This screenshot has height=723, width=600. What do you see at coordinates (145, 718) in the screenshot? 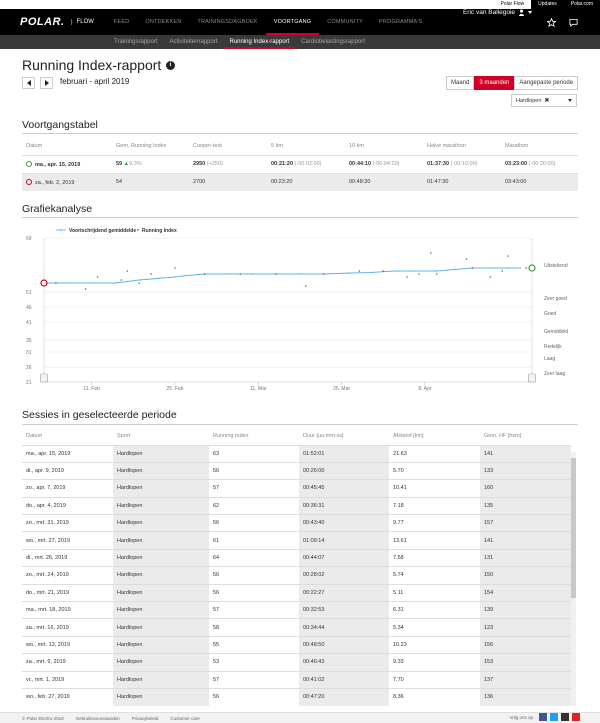
I see `footer-privacy-link: Privacybeleid` at bounding box center [145, 718].